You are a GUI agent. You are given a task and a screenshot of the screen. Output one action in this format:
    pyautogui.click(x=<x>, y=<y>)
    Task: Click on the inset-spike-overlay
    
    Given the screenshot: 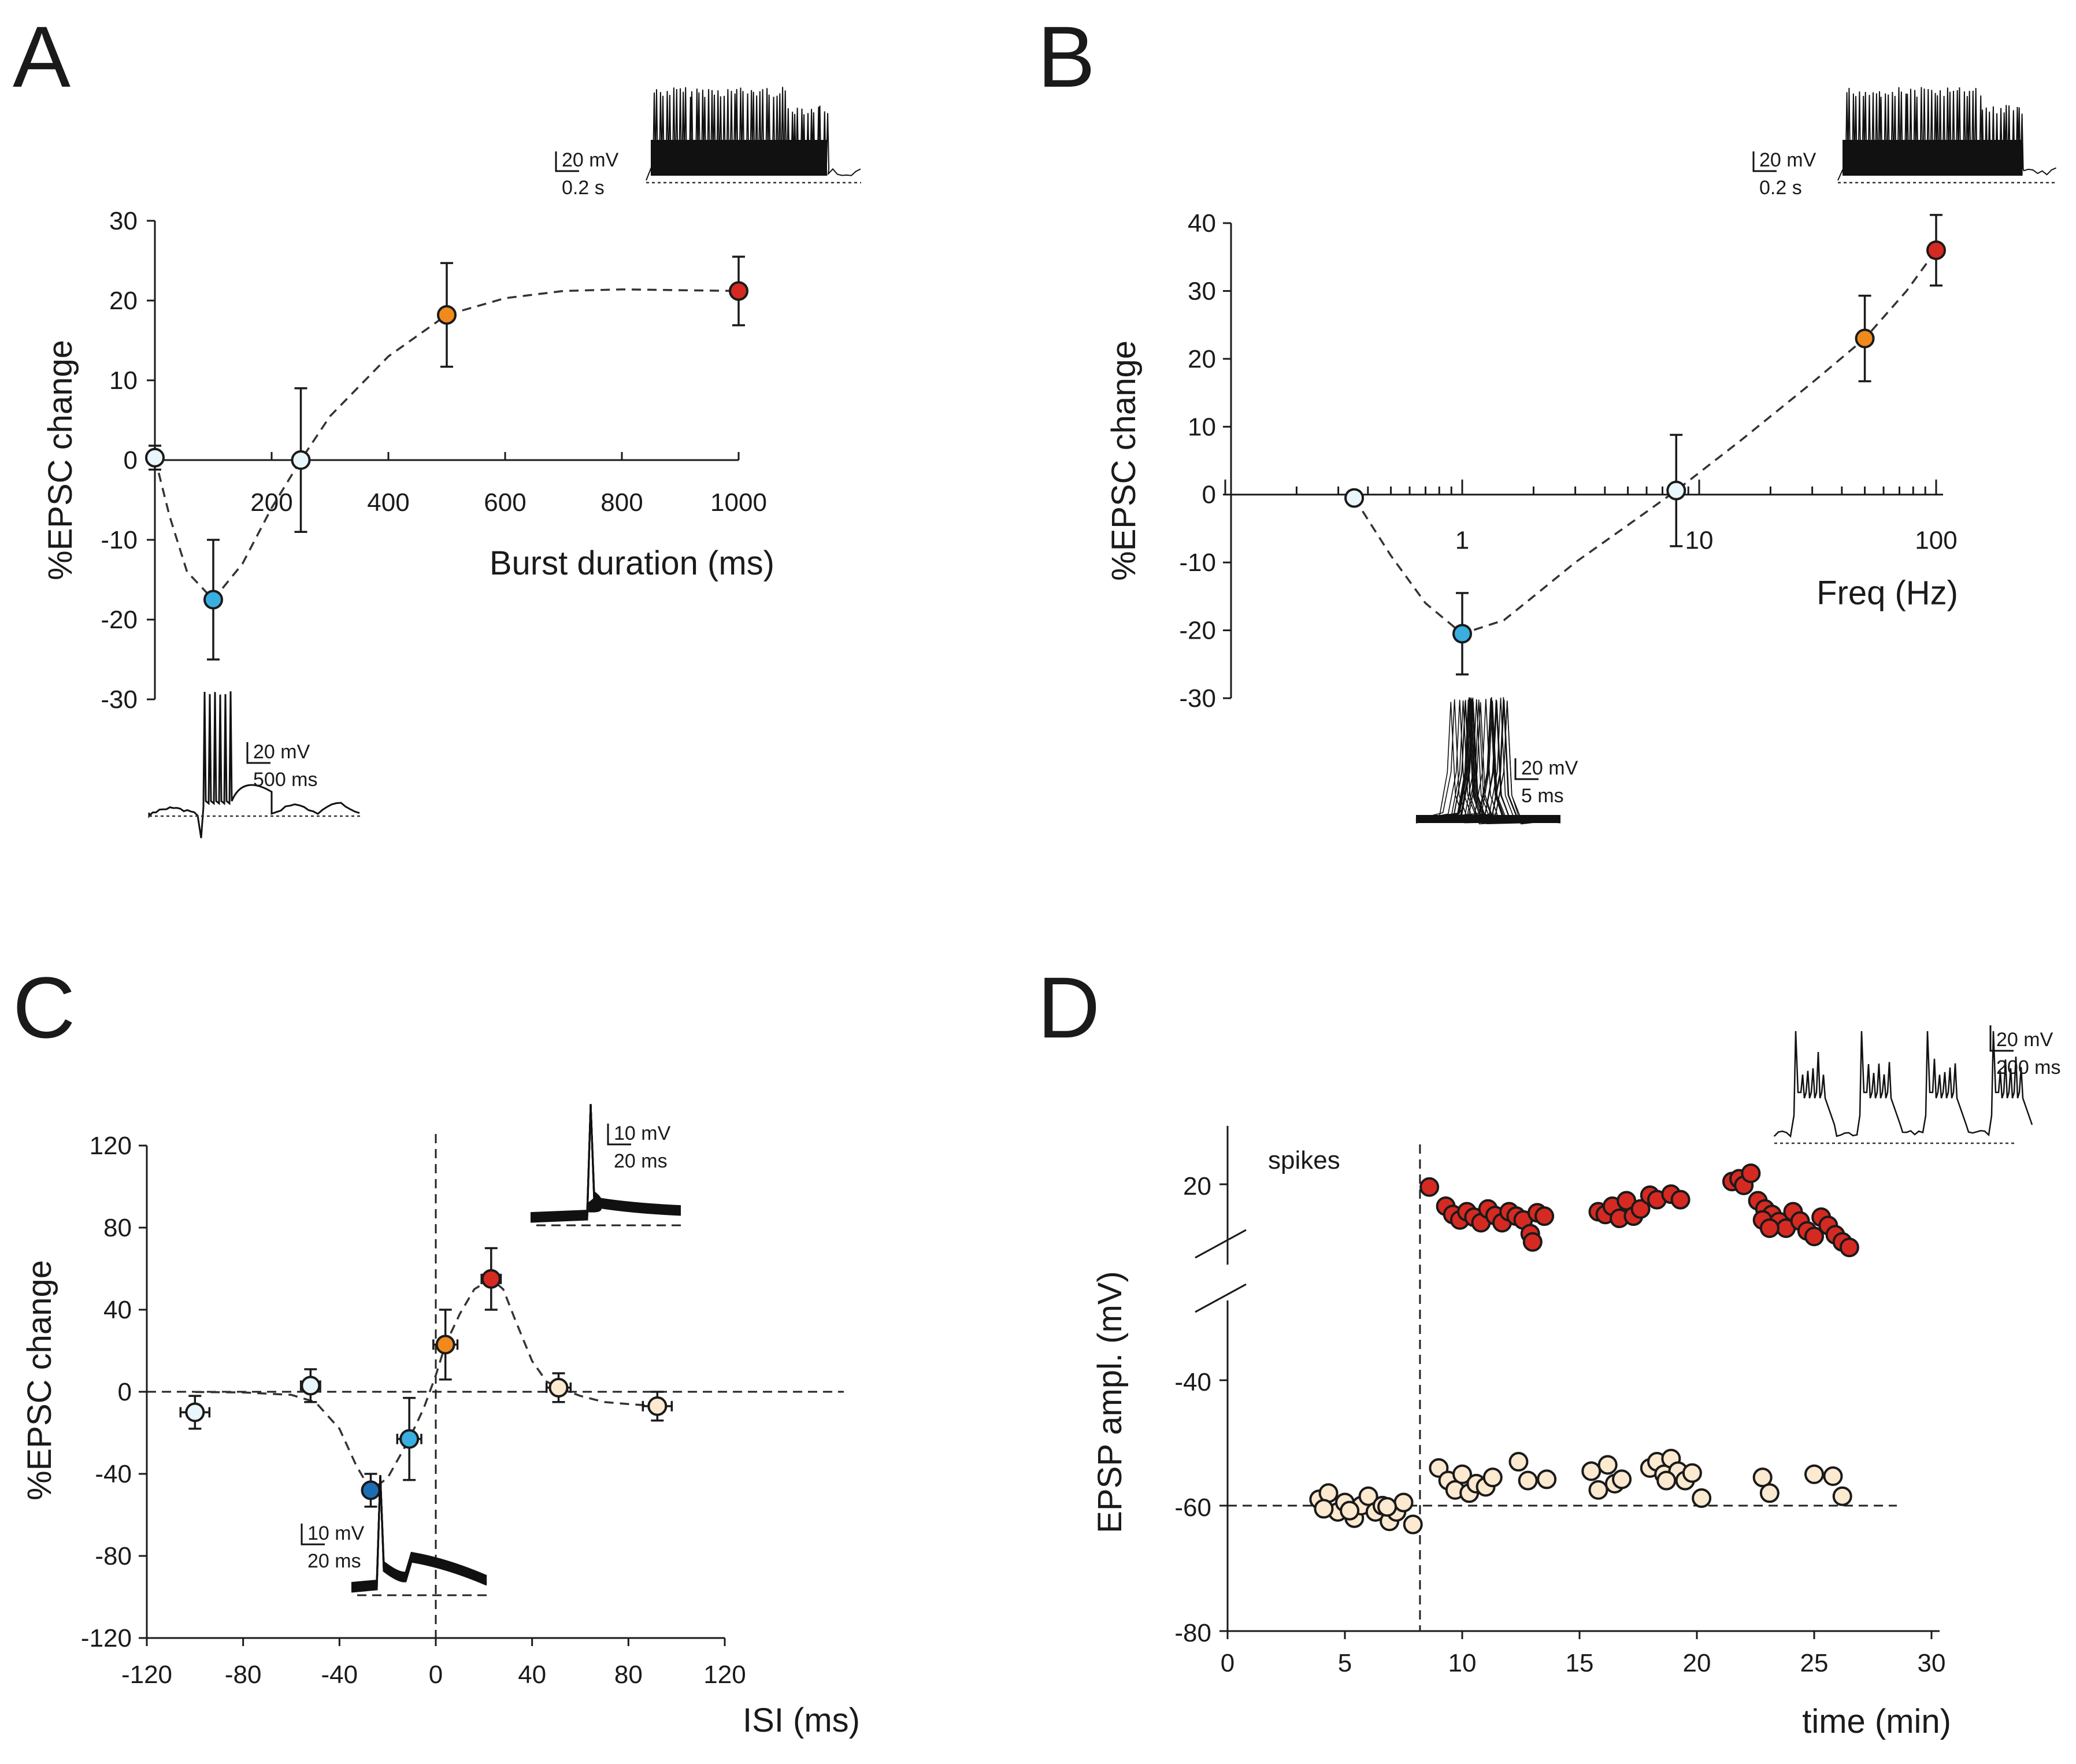 What is the action you would take?
    pyautogui.click(x=1488, y=761)
    